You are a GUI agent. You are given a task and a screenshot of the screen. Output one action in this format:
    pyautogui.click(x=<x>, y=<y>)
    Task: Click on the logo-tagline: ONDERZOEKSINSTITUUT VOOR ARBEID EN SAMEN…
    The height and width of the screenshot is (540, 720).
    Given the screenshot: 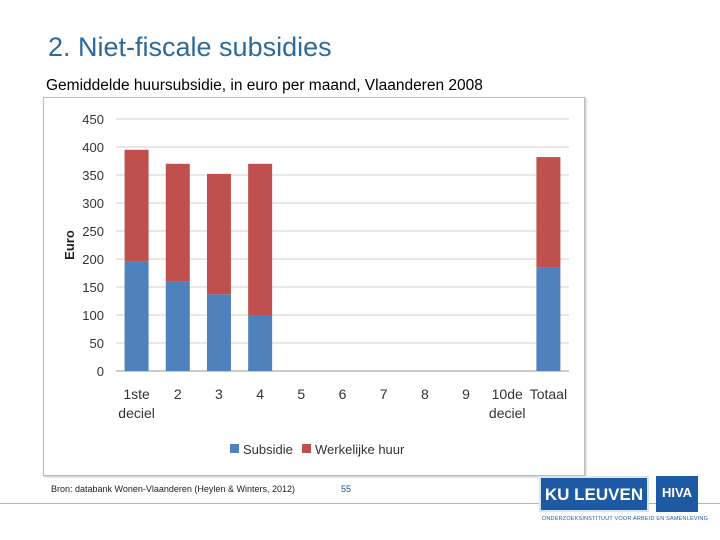 What is the action you would take?
    pyautogui.click(x=625, y=519)
    